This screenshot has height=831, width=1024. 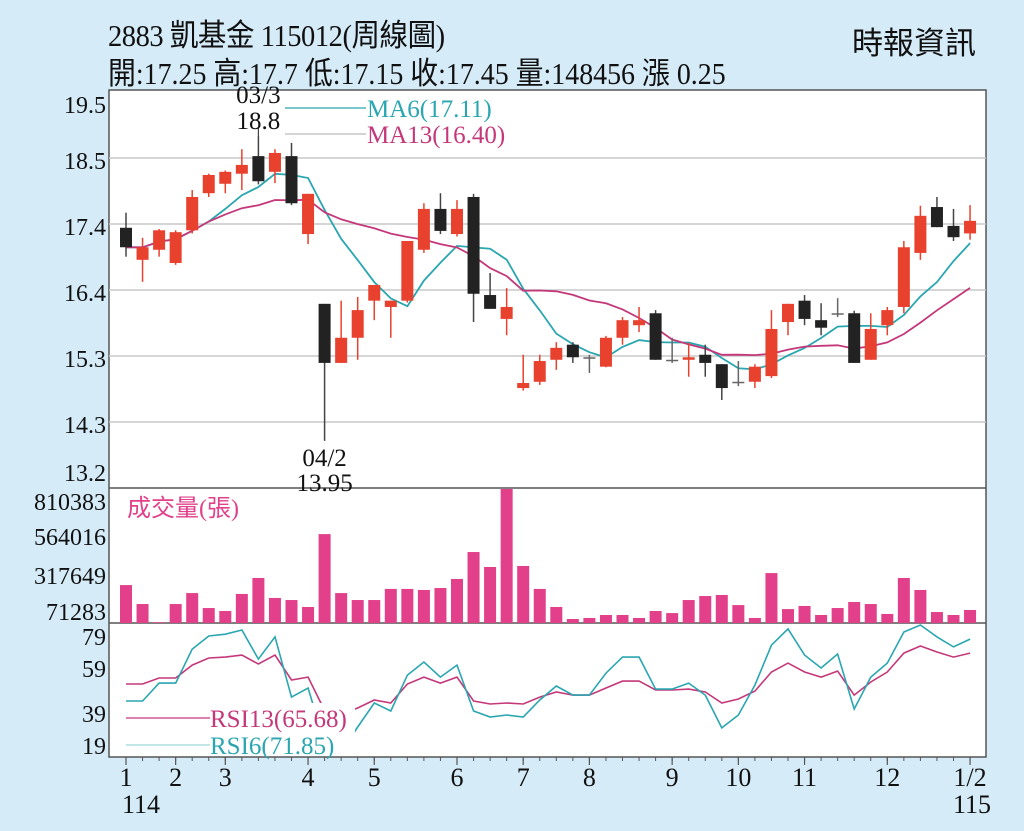 What do you see at coordinates (308, 777) in the screenshot?
I see `x-month-label: 4` at bounding box center [308, 777].